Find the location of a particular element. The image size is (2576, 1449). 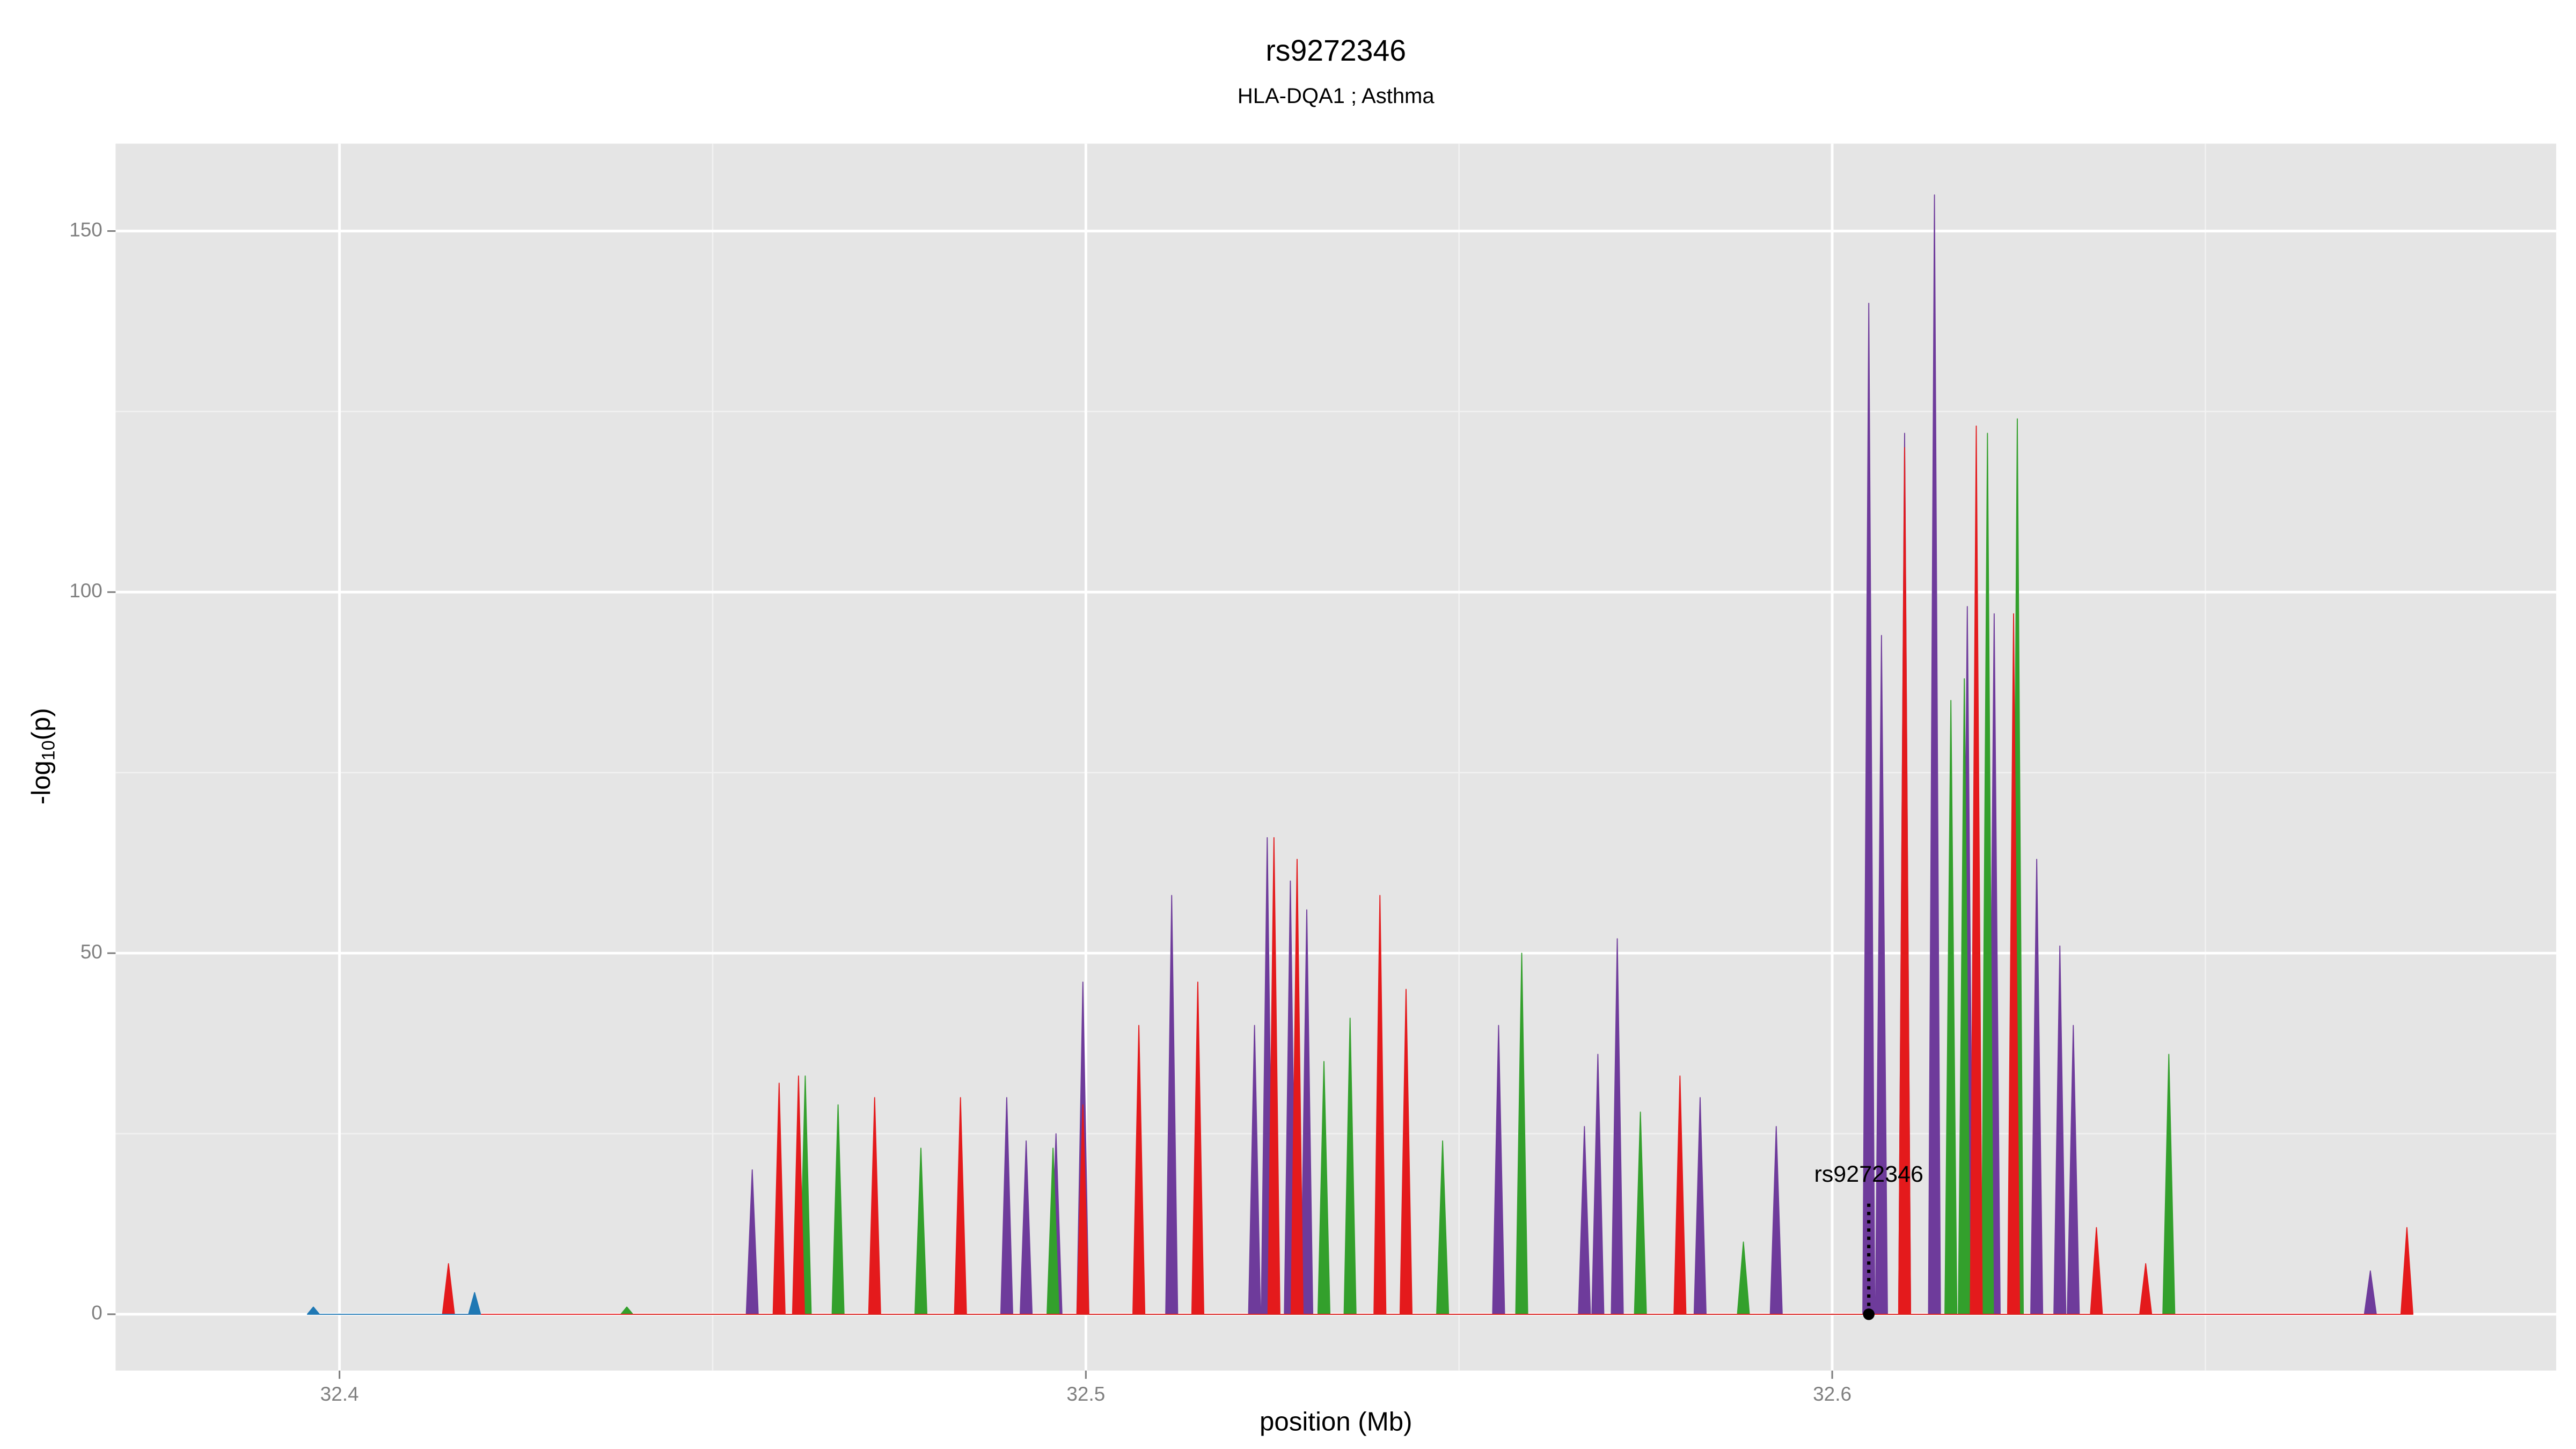

y-tick-label: 150 is located at coordinates (86, 229).